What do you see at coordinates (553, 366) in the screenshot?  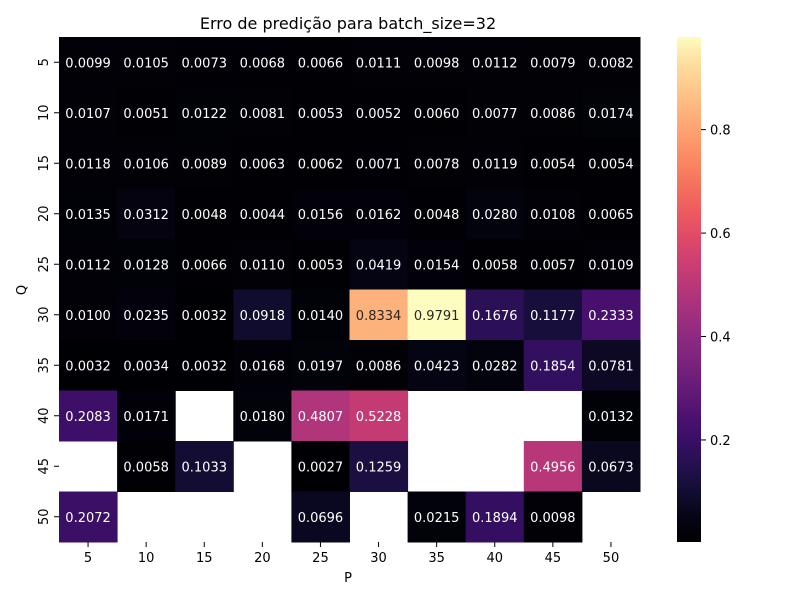 I see `cell-value-label: 0.1854` at bounding box center [553, 366].